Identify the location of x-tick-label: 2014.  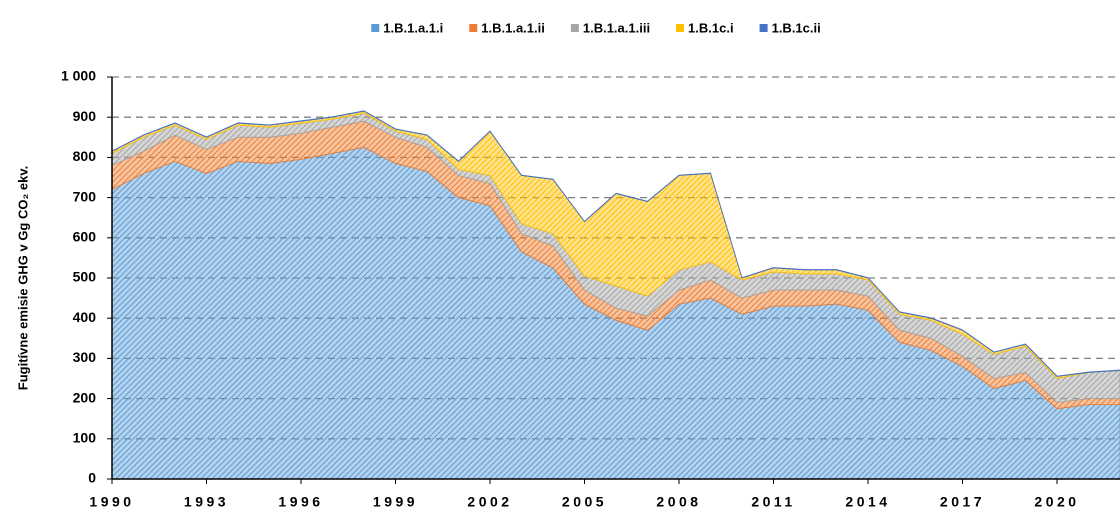
(867, 502).